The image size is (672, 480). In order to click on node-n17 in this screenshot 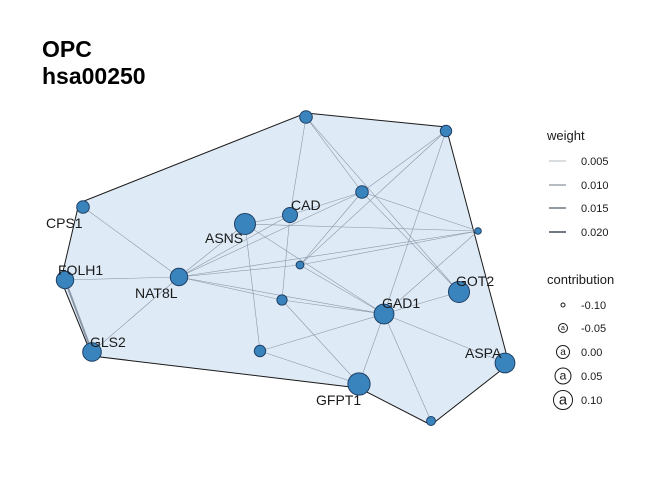, I will do `click(359, 384)`.